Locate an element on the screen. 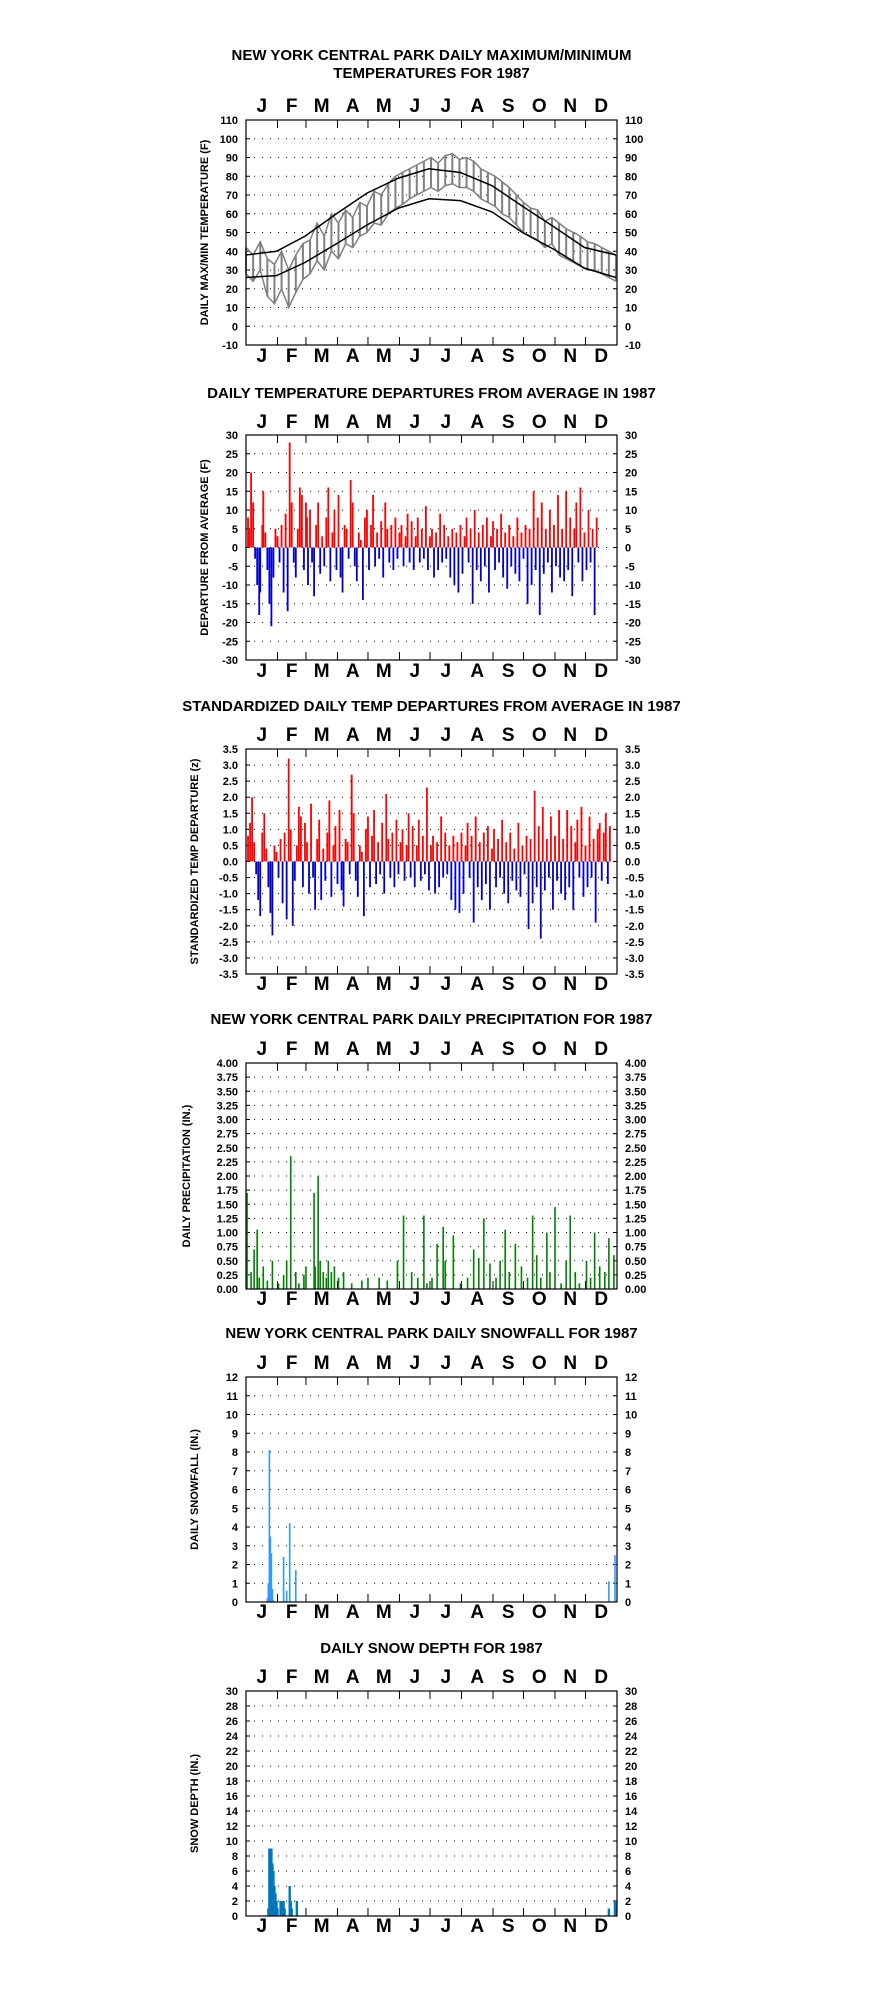 Image resolution: width=883 pixels, height=1989 pixels. y-tick-label-right: 1.5 is located at coordinates (632, 814).